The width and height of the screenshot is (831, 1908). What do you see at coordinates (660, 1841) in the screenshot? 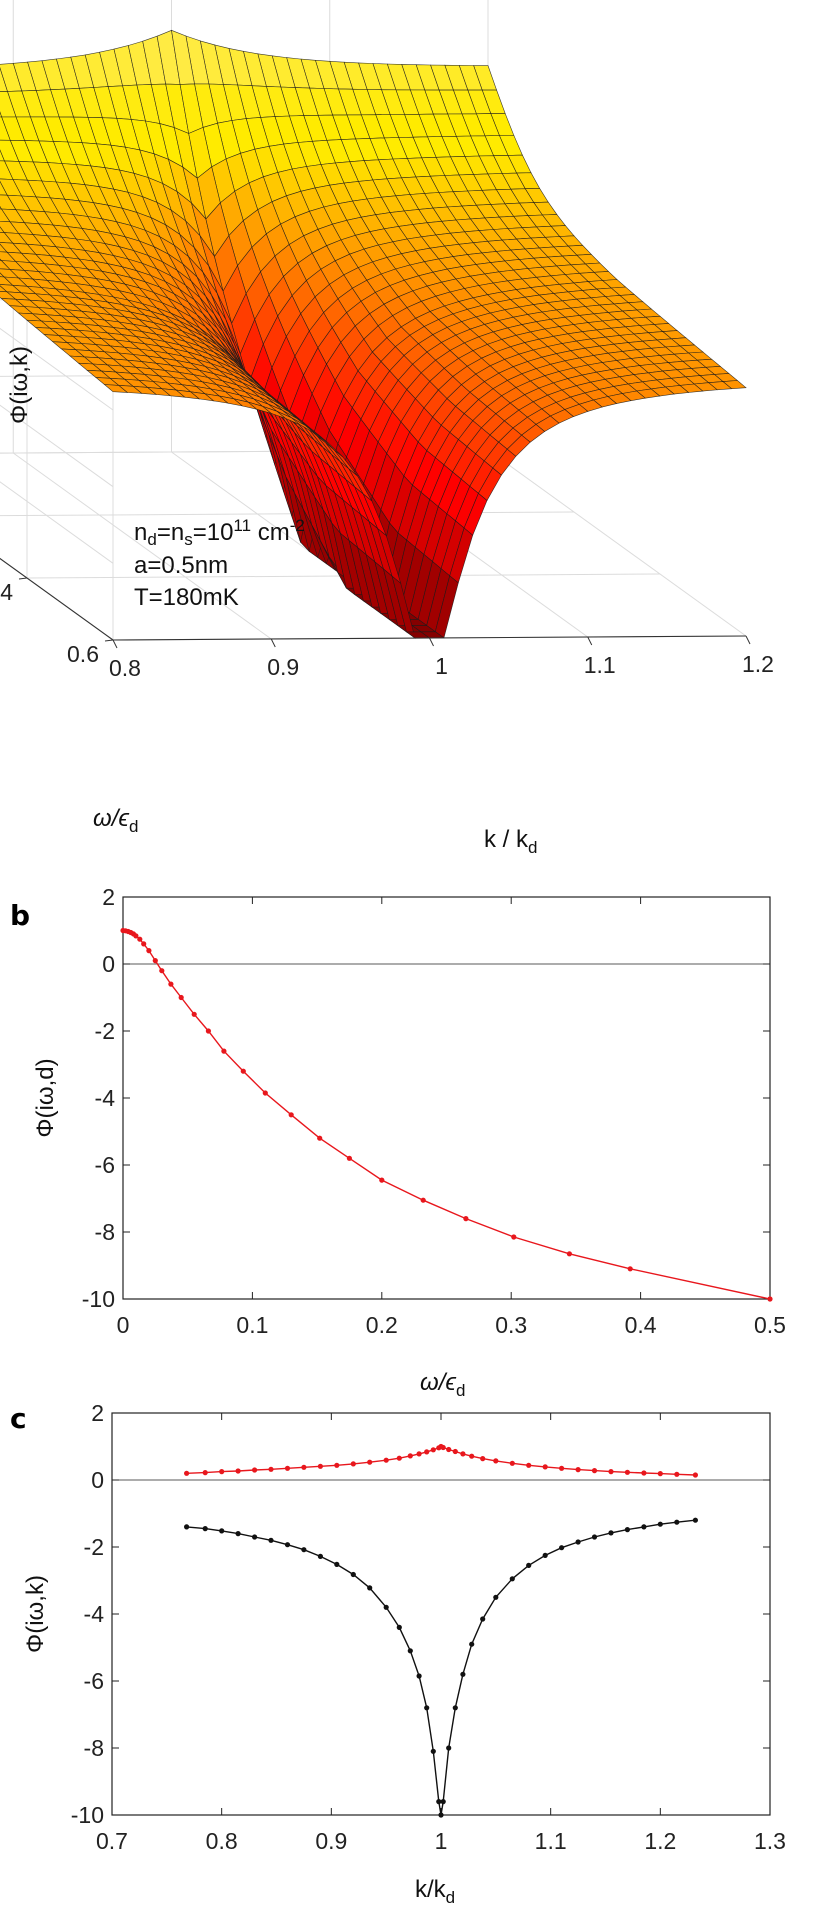
I see `panel-c-x-tick-label: 1.2` at bounding box center [660, 1841].